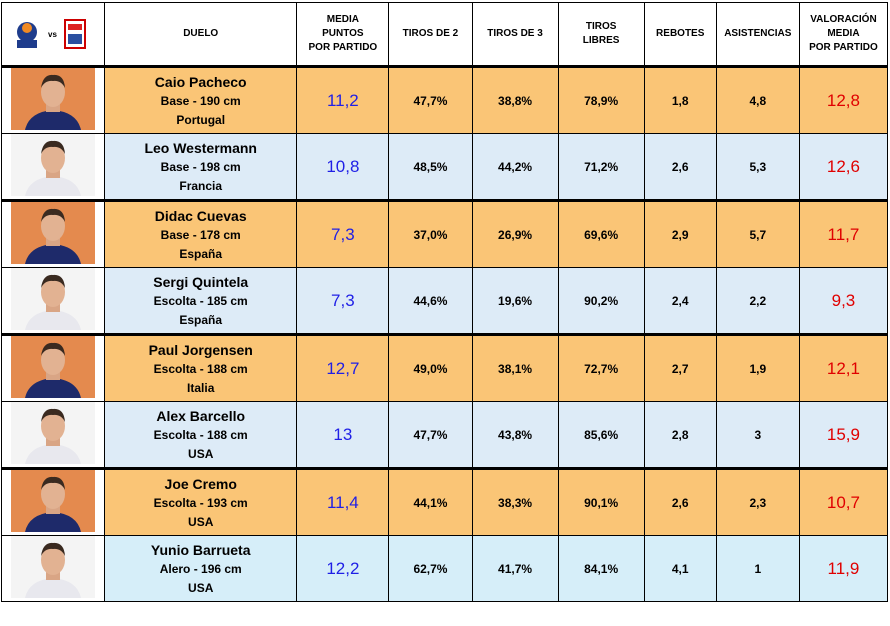 This screenshot has height=626, width=890. What do you see at coordinates (843, 501) in the screenshot?
I see `stat-cell: 10,7` at bounding box center [843, 501].